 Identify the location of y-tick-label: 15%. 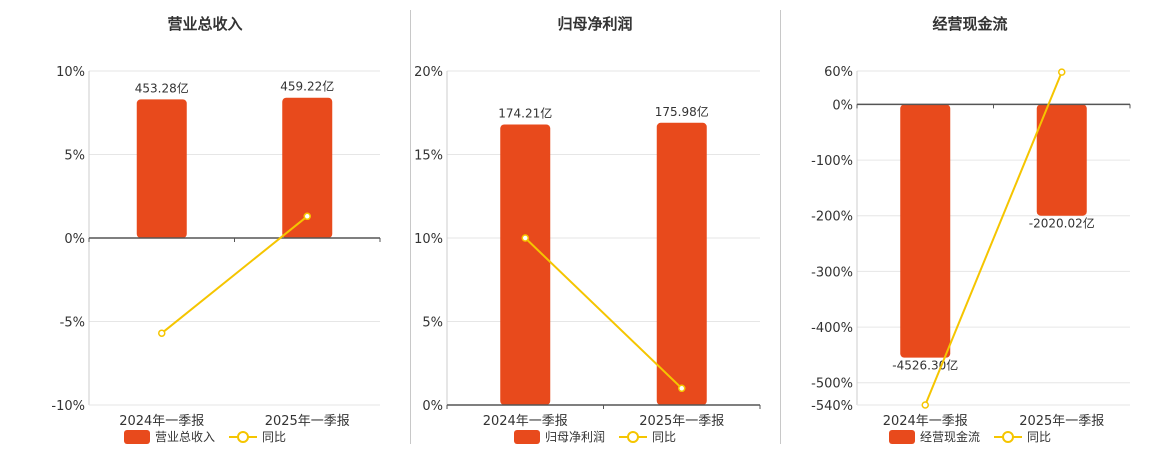
(428, 156).